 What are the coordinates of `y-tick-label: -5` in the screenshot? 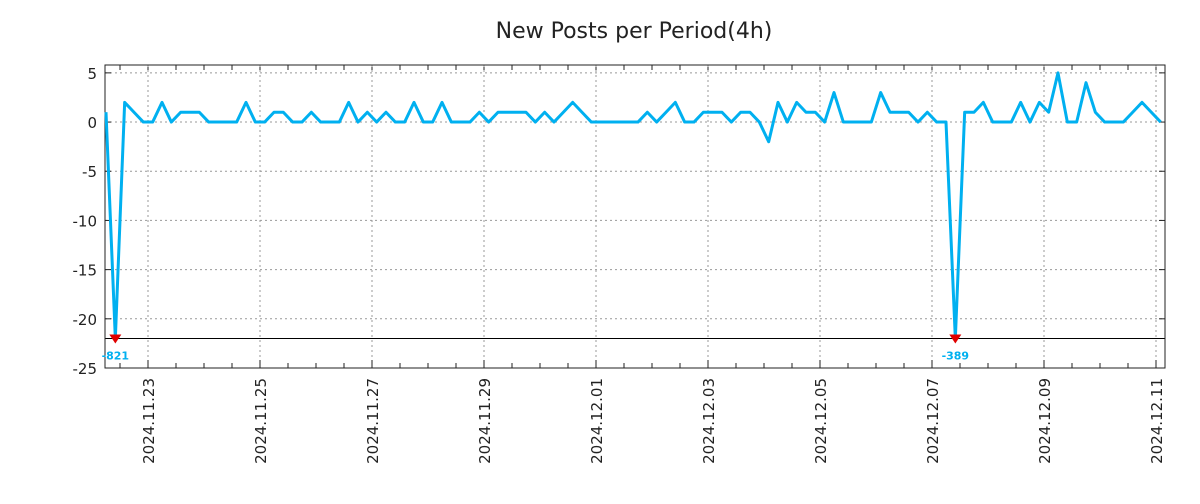 It's located at (89, 172).